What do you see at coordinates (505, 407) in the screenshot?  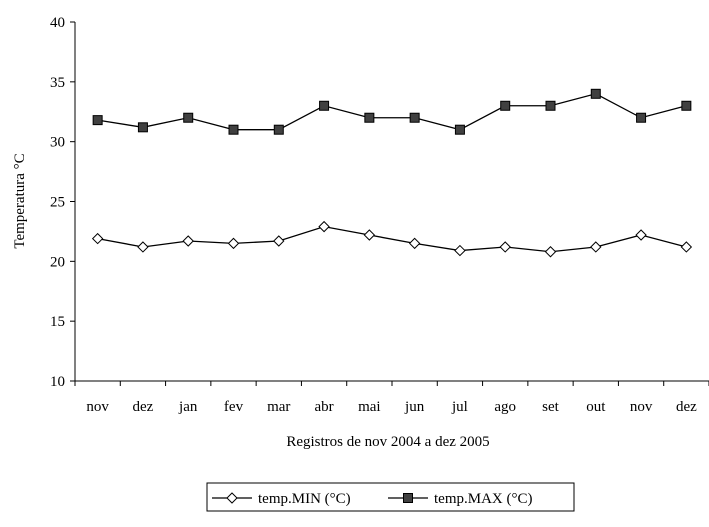 I see `x-tick-label: ago` at bounding box center [505, 407].